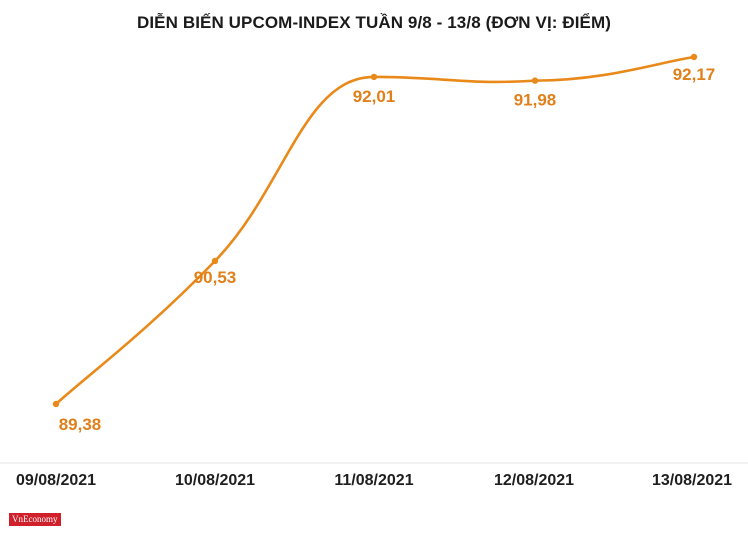  I want to click on data-label-2: 92,01, so click(374, 96).